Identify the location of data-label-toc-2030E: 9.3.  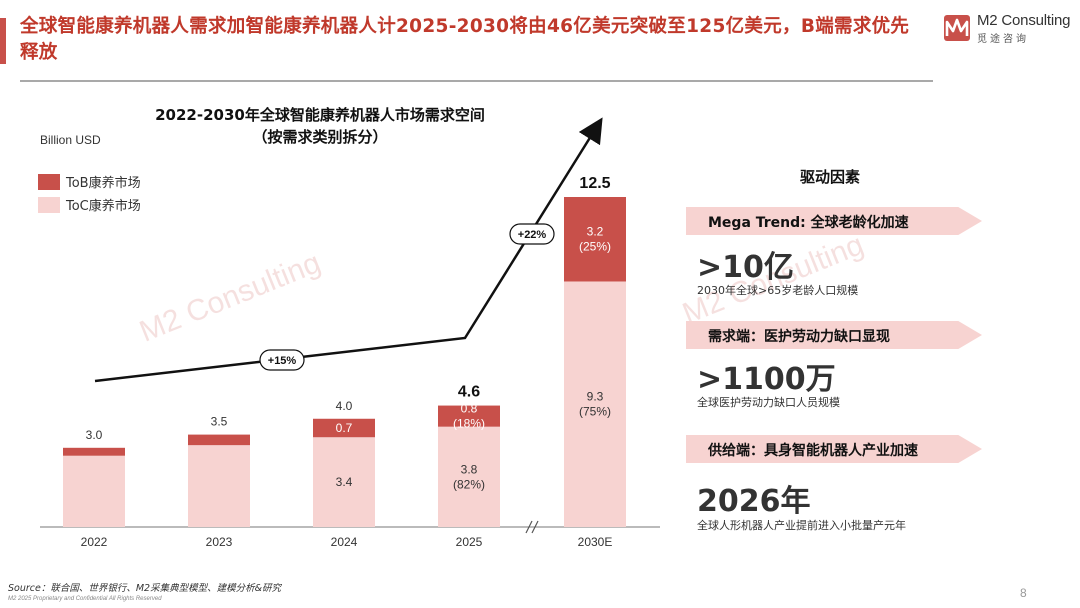
(595, 397).